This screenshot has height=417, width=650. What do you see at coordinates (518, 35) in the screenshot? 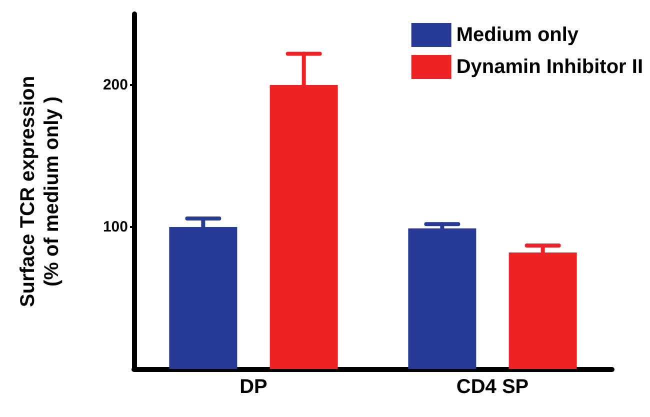
I see `legend-label: Medium only` at bounding box center [518, 35].